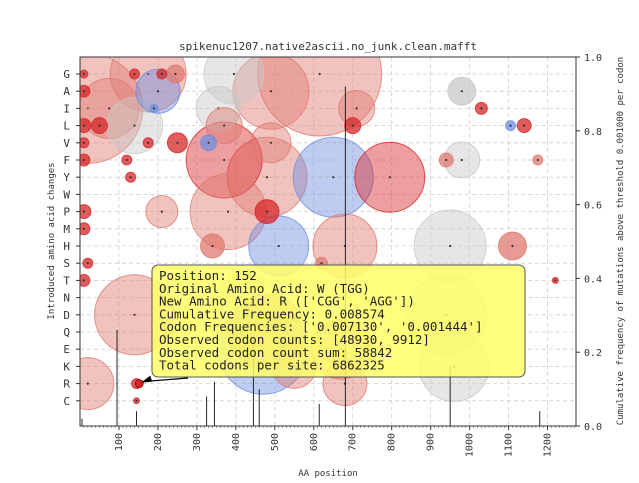  I want to click on y-category-label: Y, so click(66, 177).